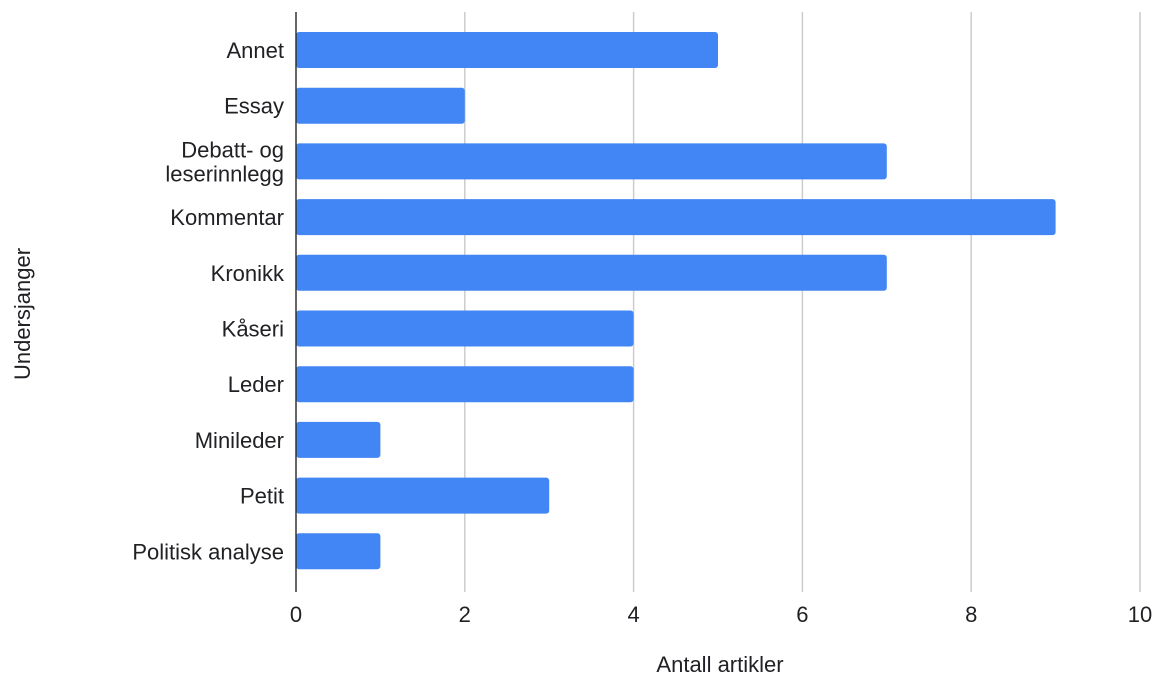 The image size is (1159, 687). Describe the element at coordinates (256, 384) in the screenshot. I see `category-label: Leder` at that location.